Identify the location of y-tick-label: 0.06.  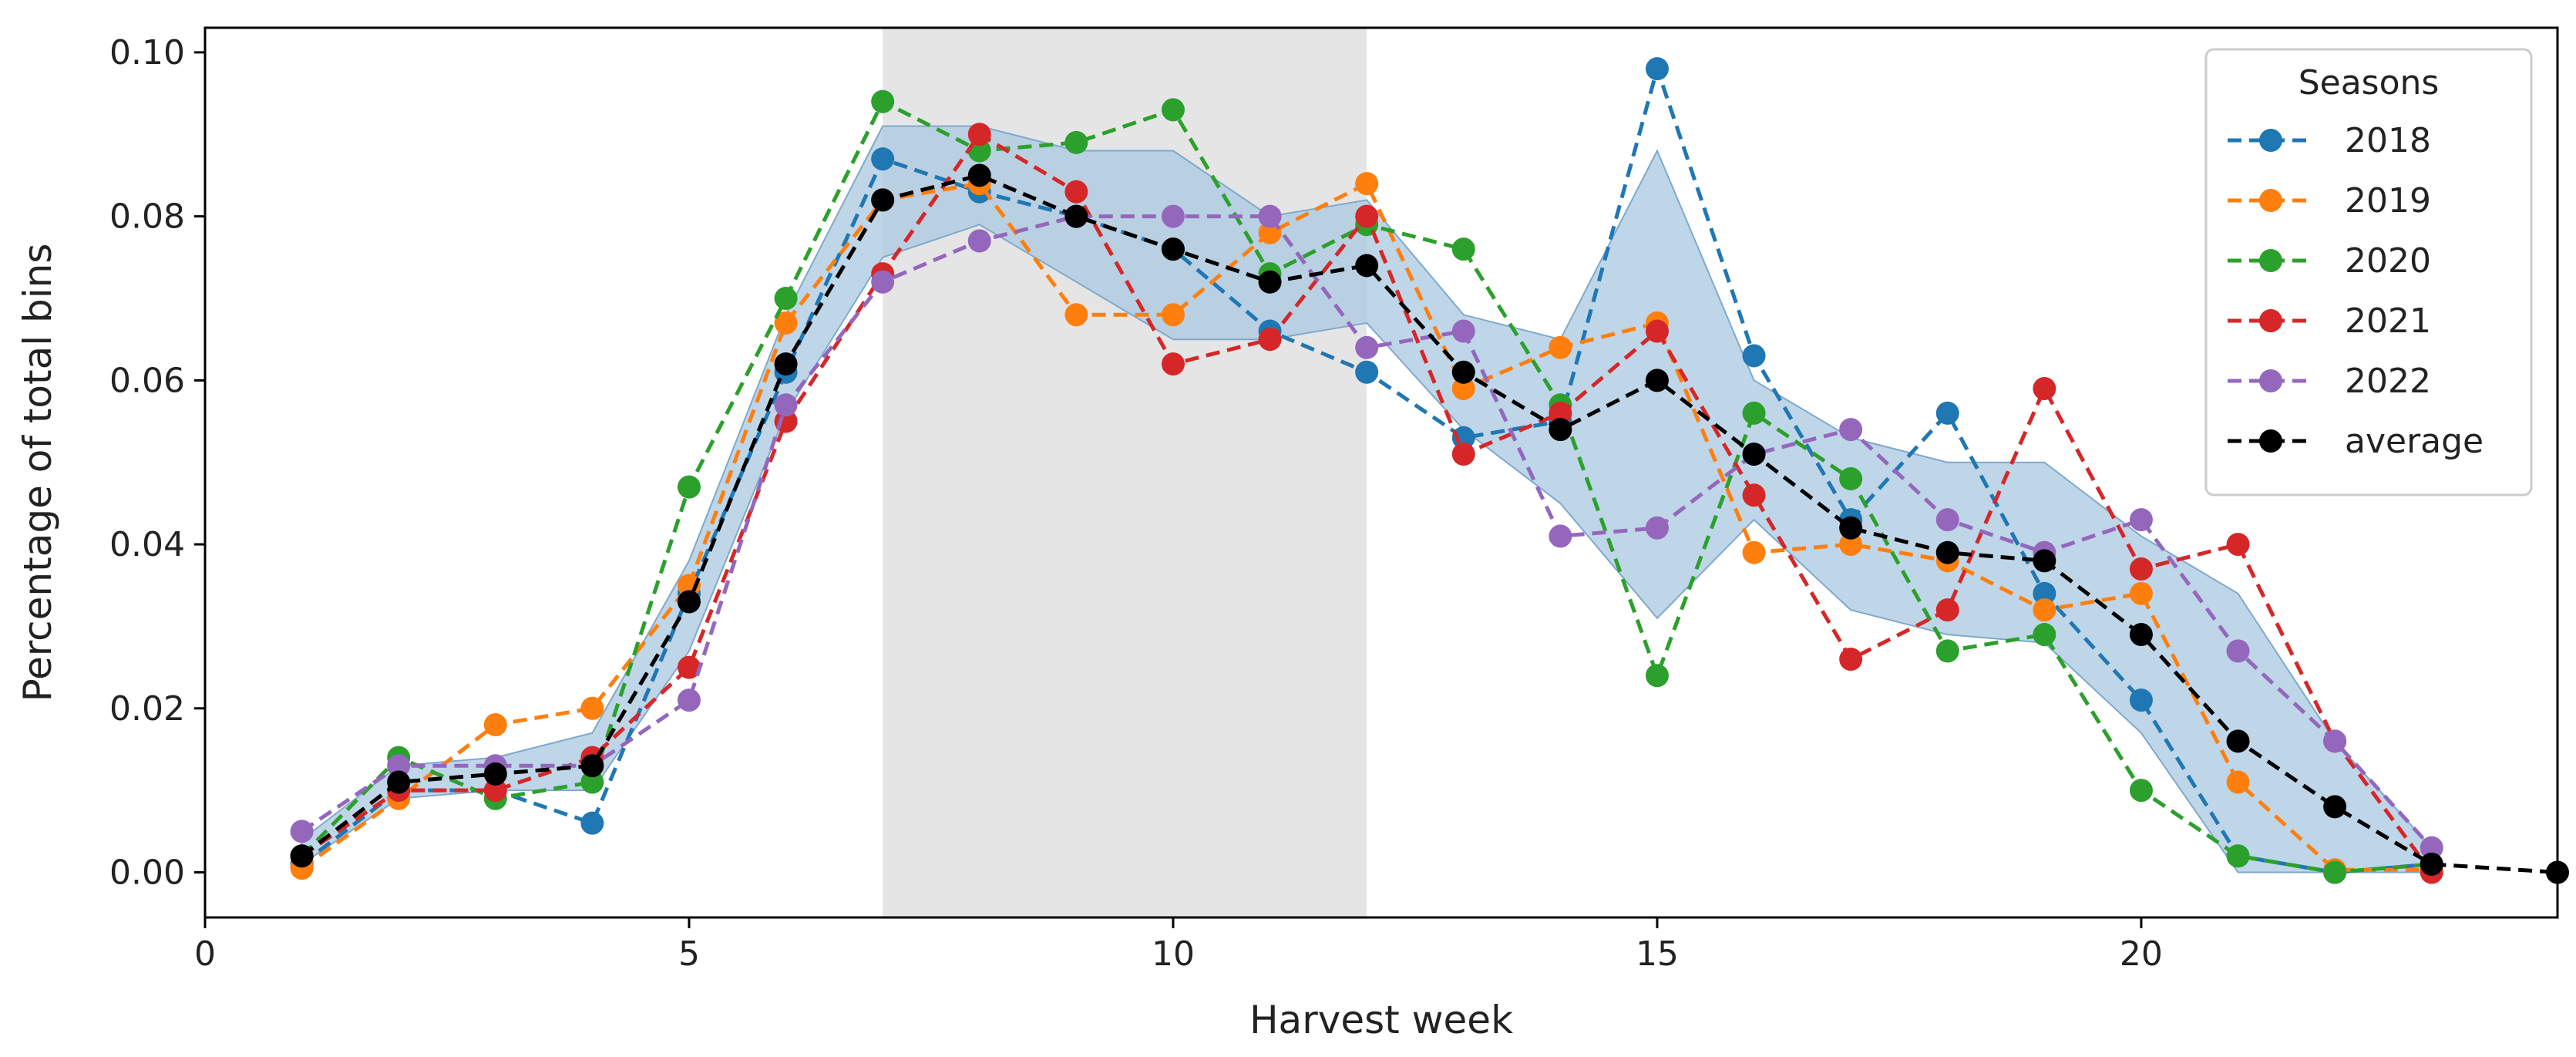
(147, 380).